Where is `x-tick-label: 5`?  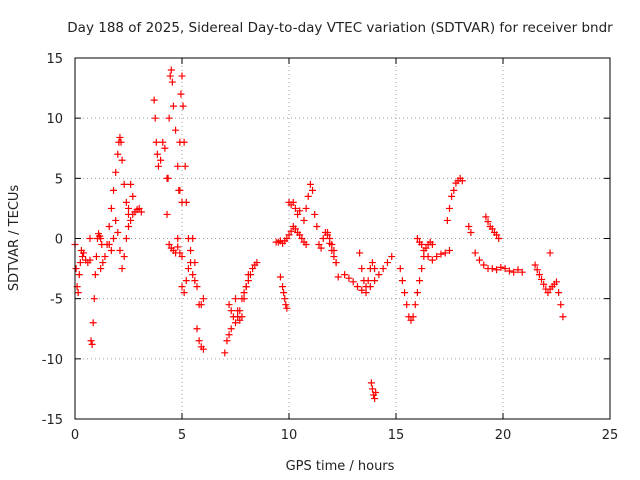 x-tick-label: 5 is located at coordinates (182, 435).